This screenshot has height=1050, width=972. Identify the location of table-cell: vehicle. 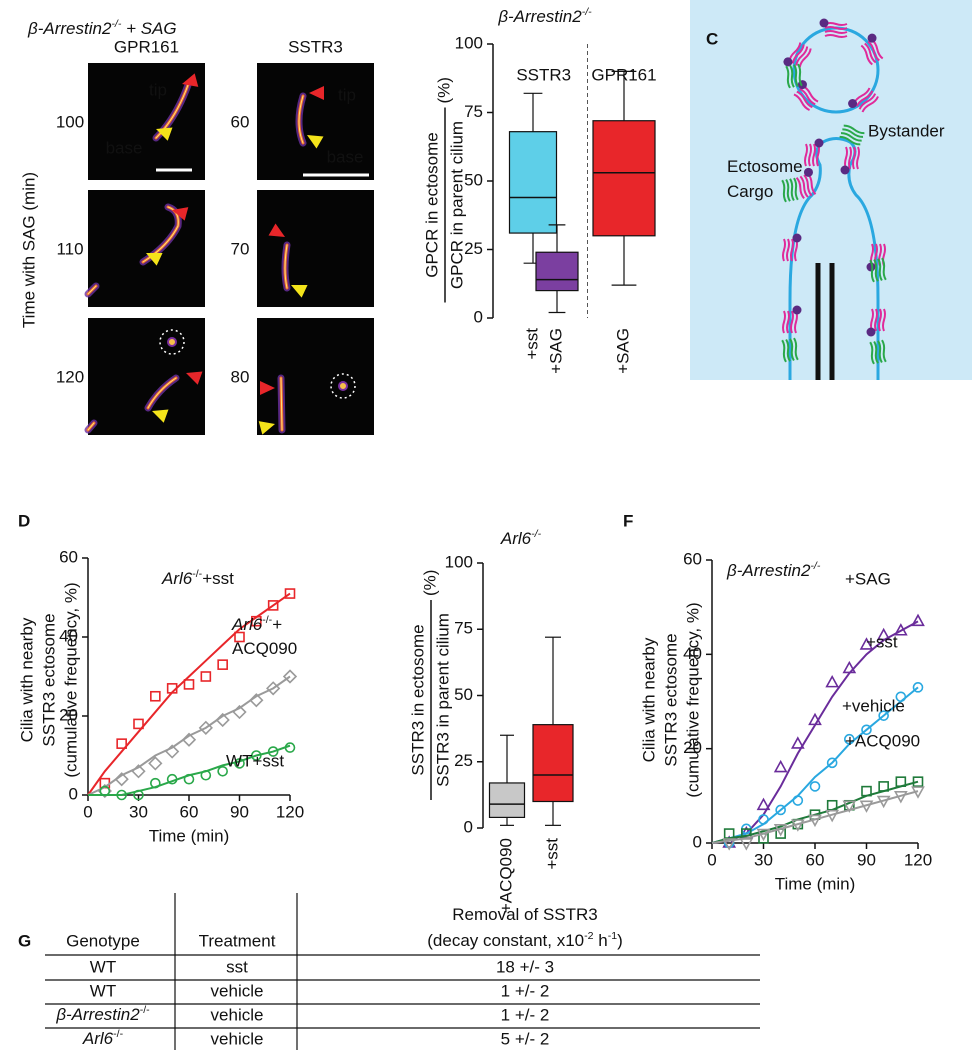
(237, 990).